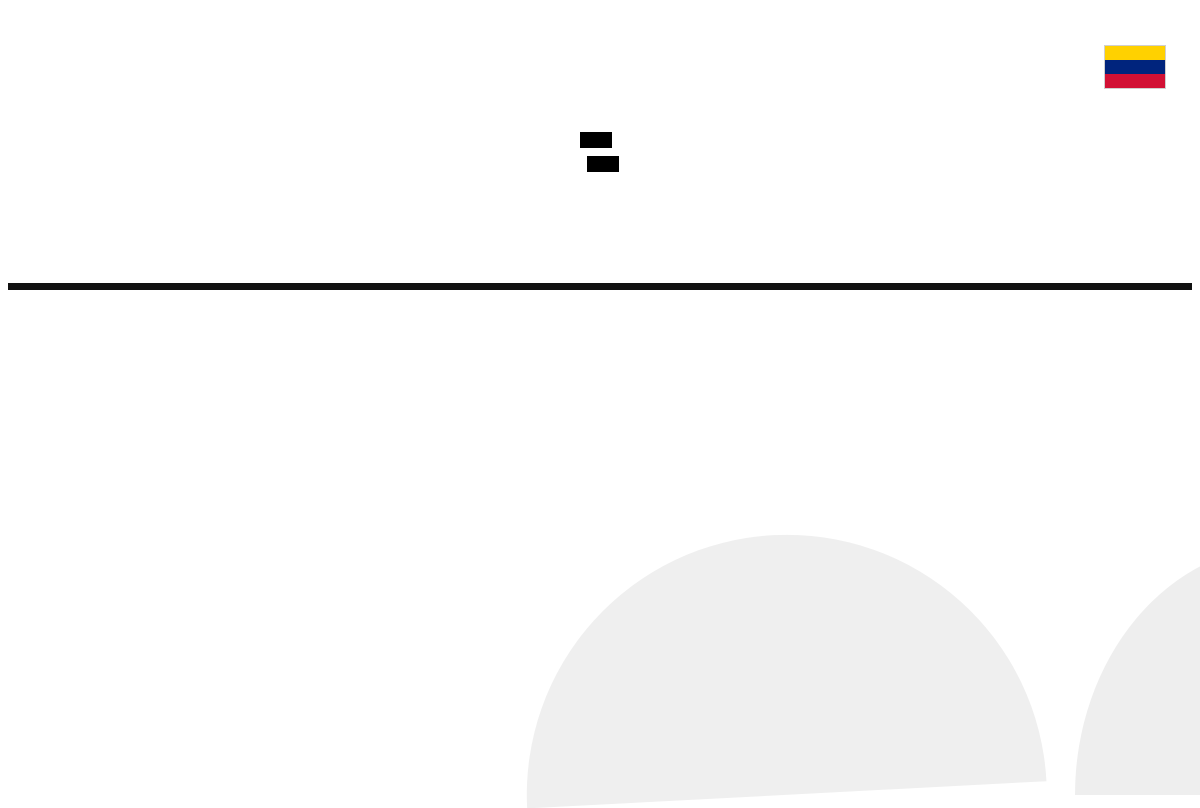 This screenshot has height=808, width=1200. Describe the element at coordinates (600, 154) in the screenshot. I see `question-banner` at that location.